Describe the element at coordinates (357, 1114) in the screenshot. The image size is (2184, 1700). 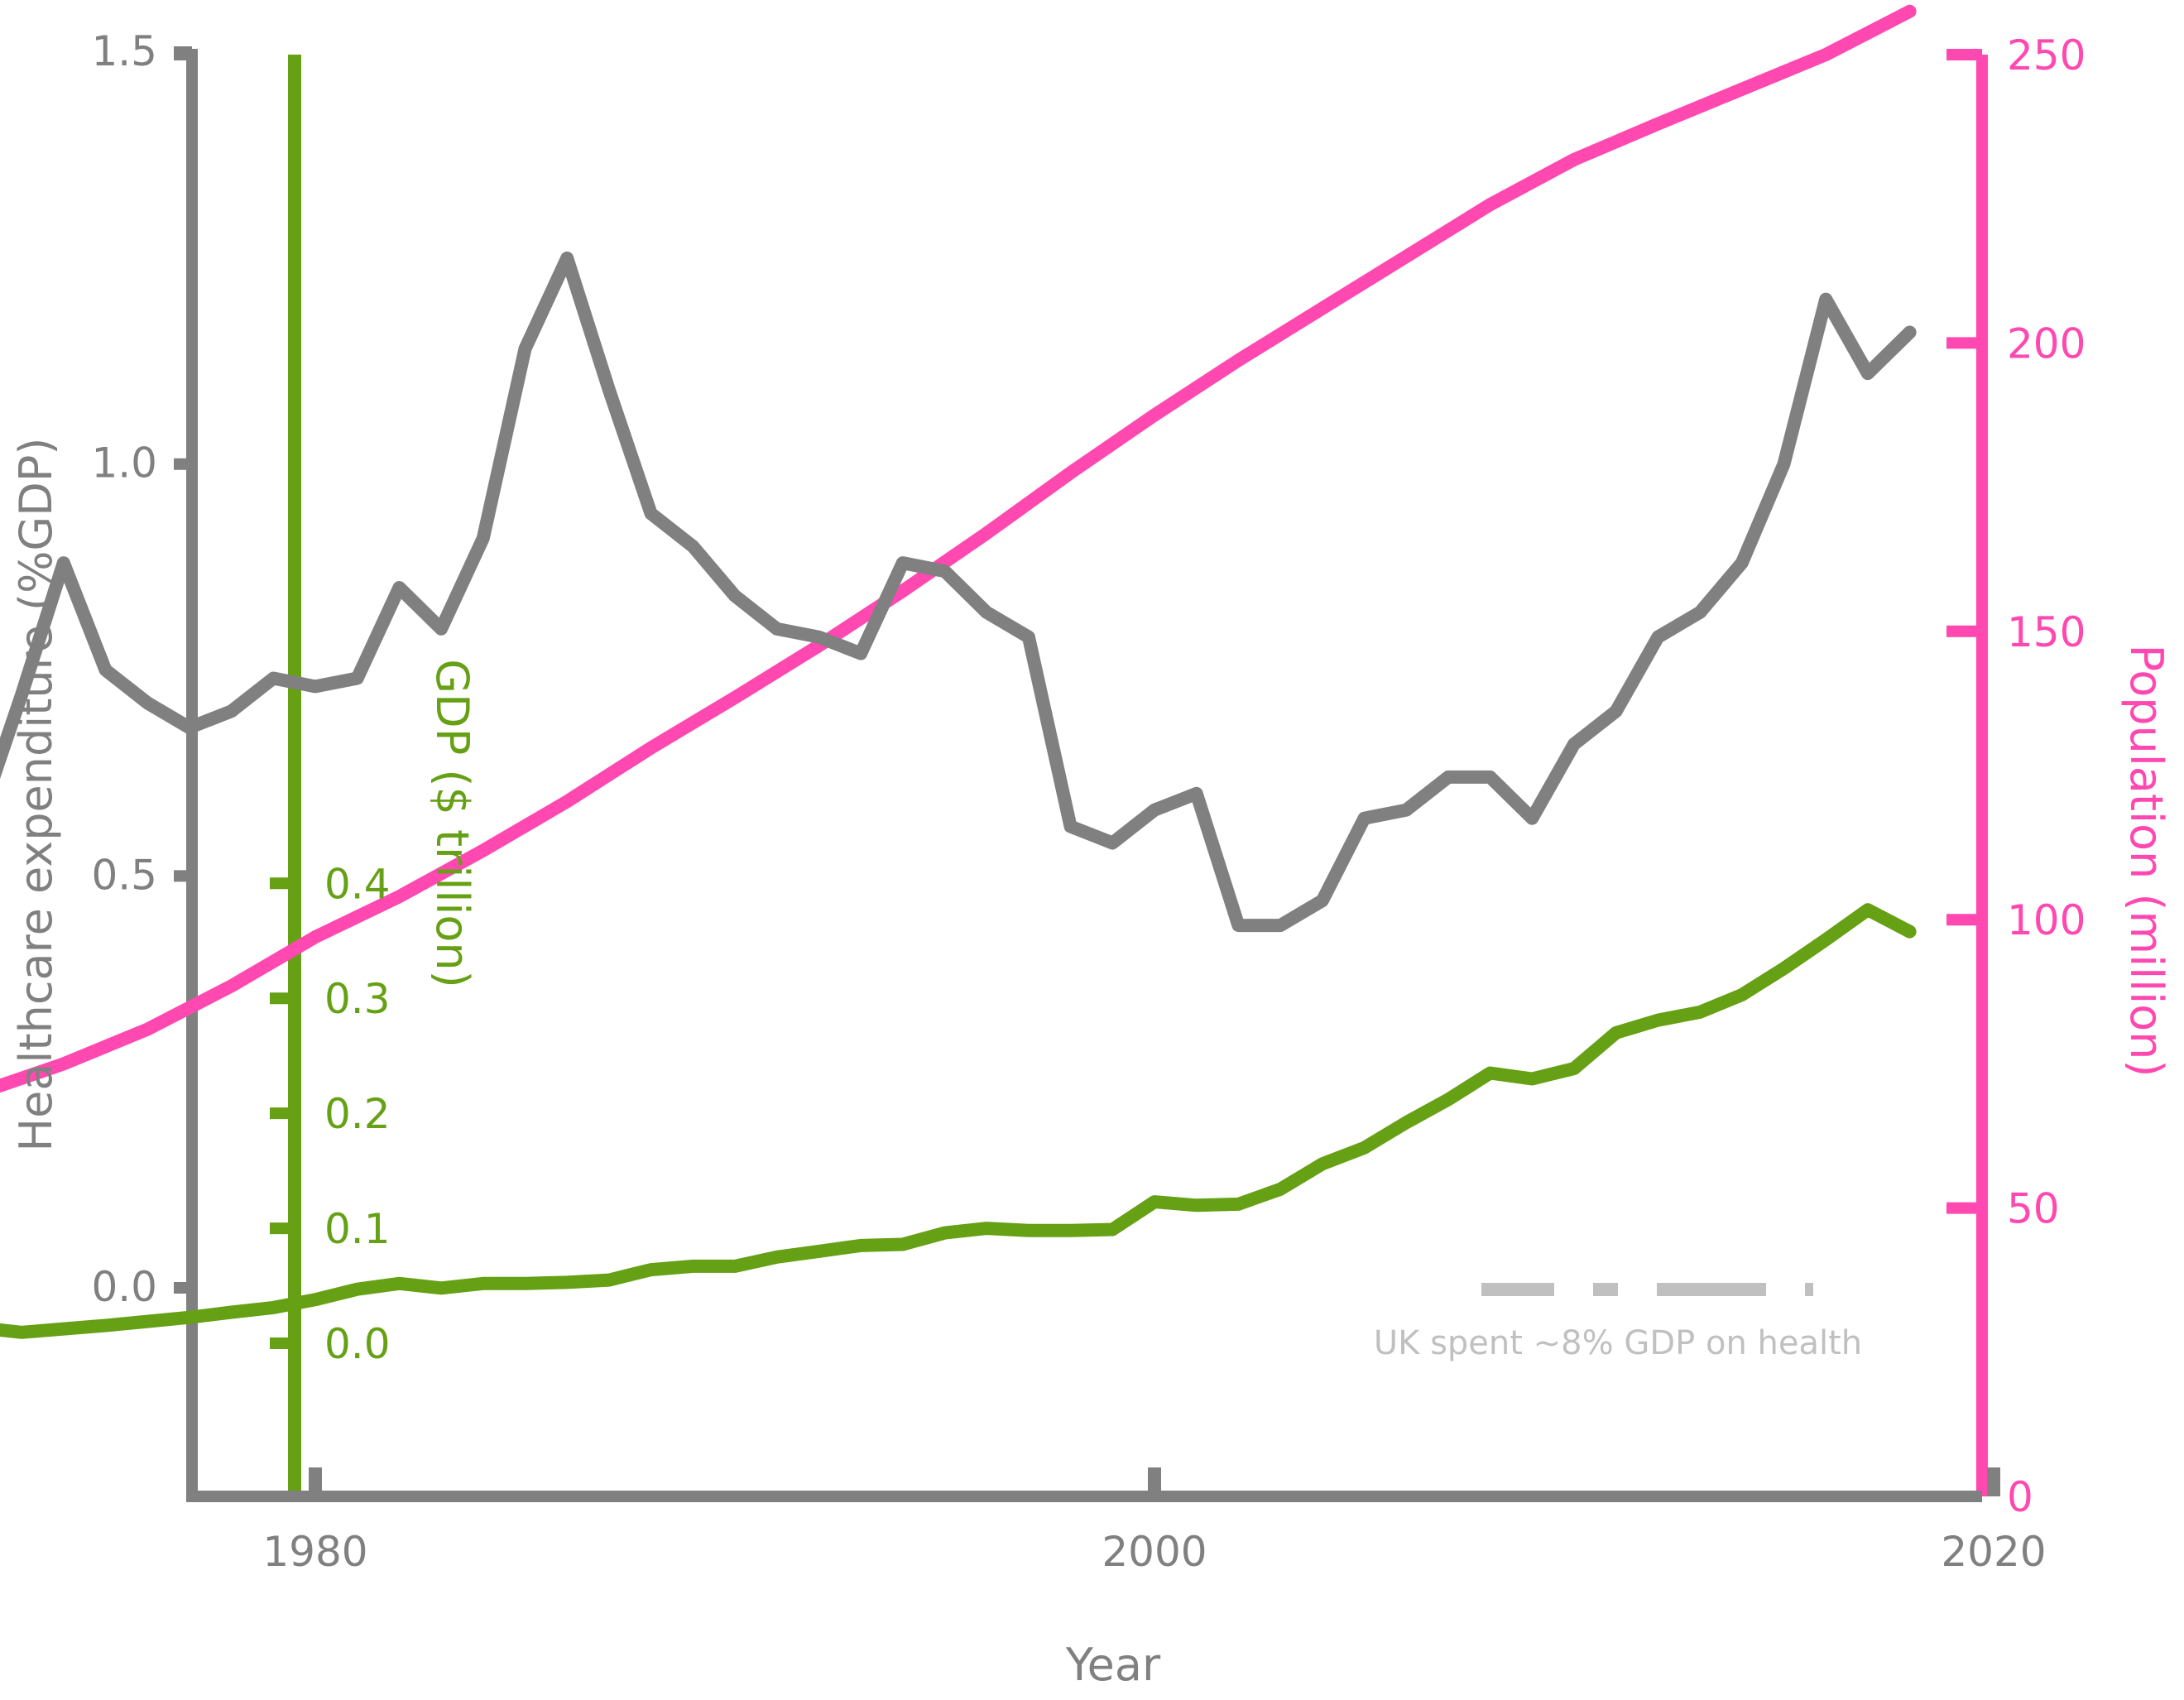
I see `gdp-tick-label-2: 0.2` at that location.